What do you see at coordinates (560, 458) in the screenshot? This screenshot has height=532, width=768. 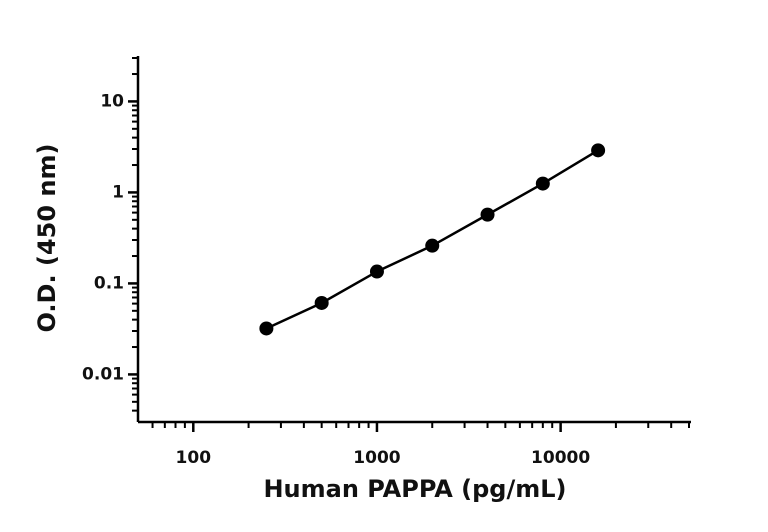 I see `x-tick-label: 10000` at bounding box center [560, 458].